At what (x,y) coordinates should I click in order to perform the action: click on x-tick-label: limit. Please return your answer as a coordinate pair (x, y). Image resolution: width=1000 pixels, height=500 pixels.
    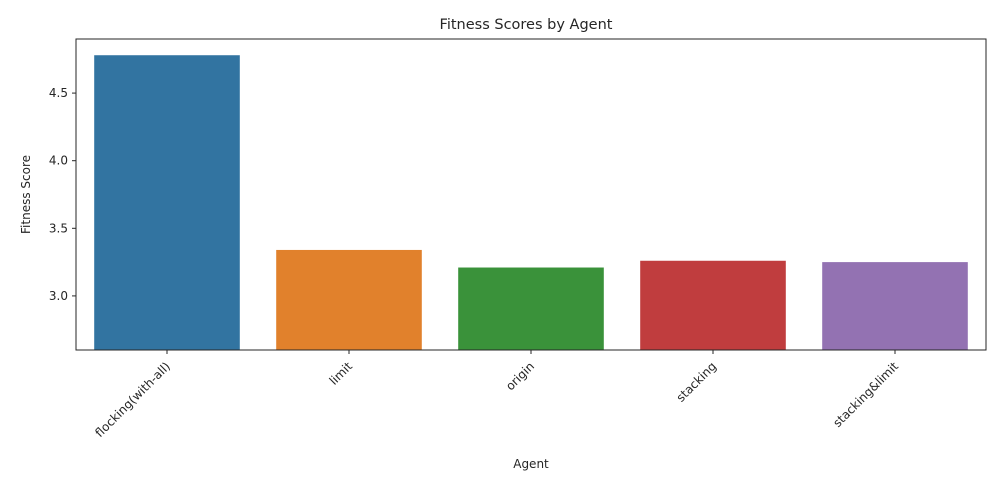
    Looking at the image, I should click on (341, 373).